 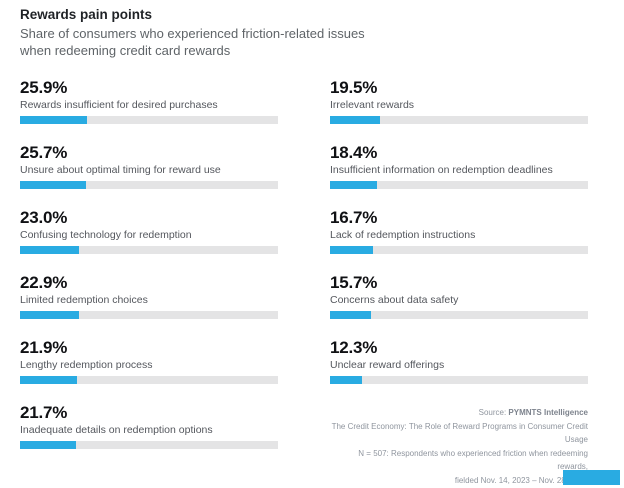 I want to click on pain-point-value: 22.9%, so click(x=44, y=282).